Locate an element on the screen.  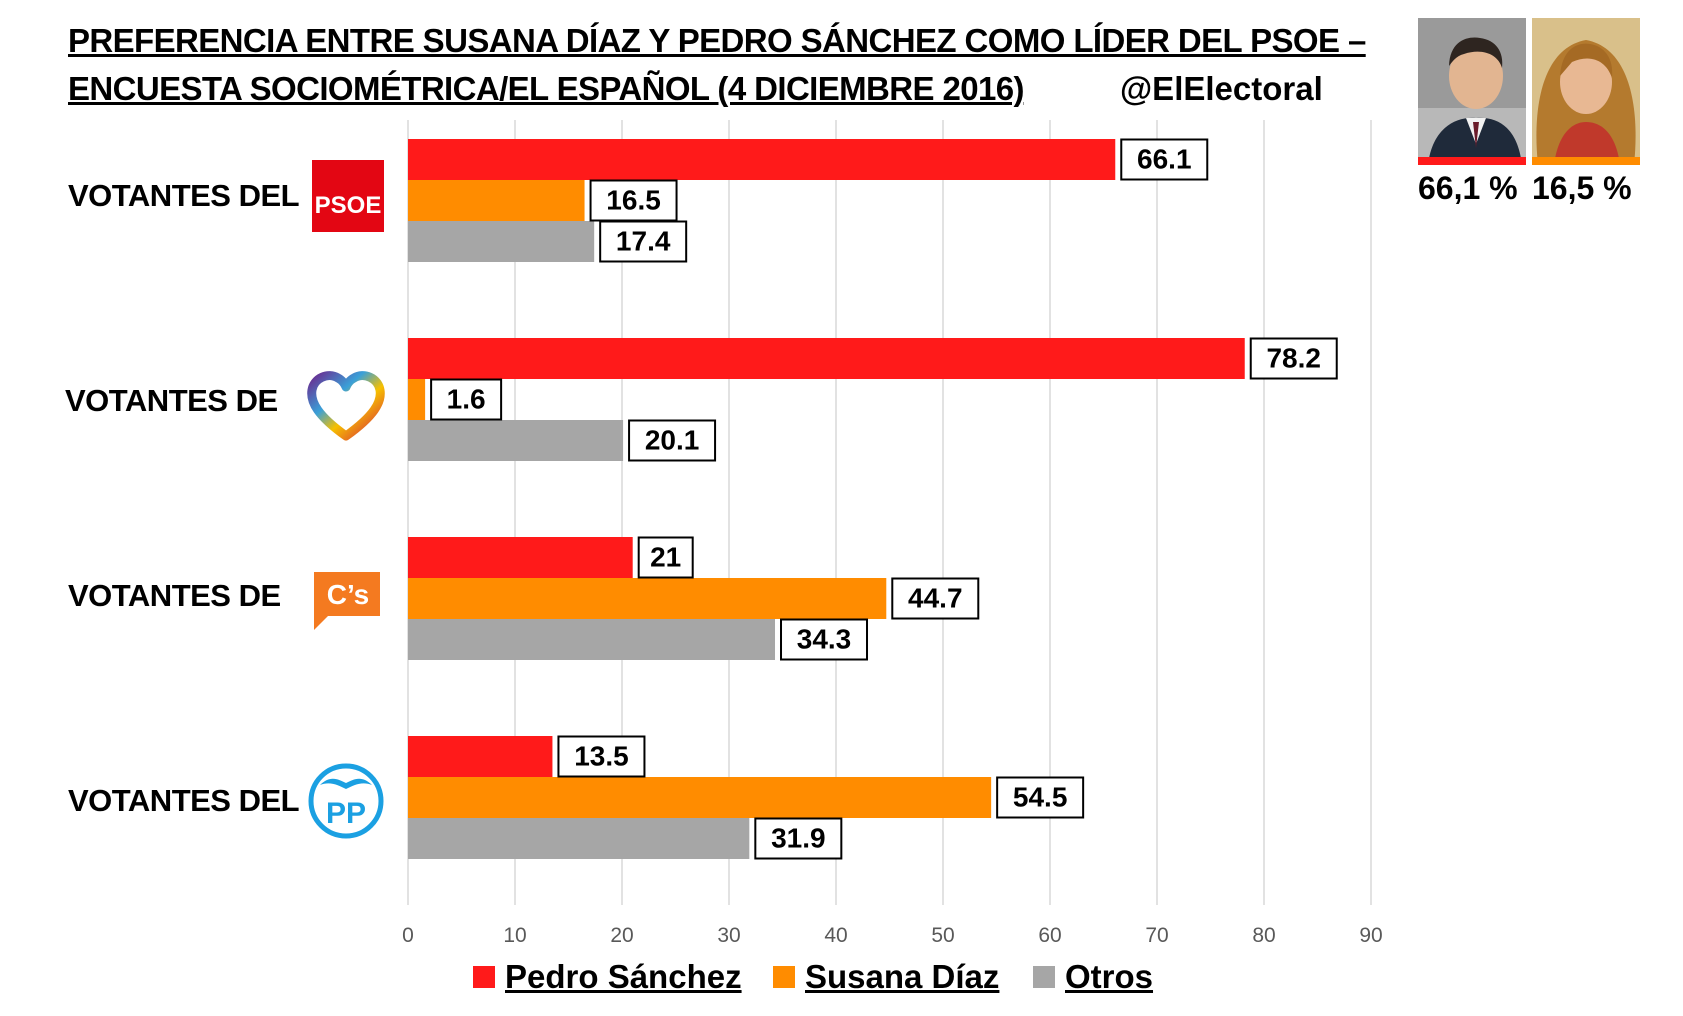
susana-diaz-pct: 16,5 % is located at coordinates (1582, 188).